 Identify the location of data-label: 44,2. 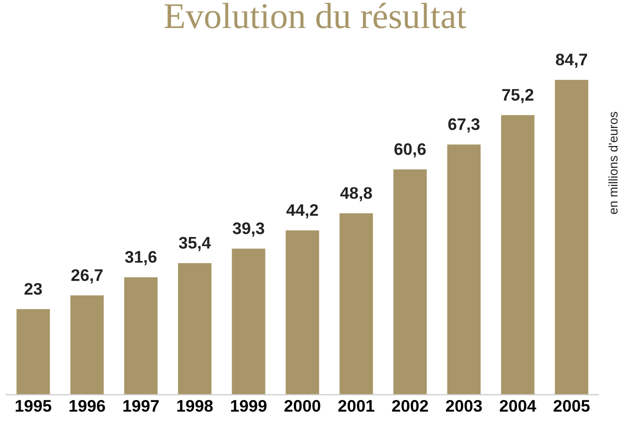
(302, 211).